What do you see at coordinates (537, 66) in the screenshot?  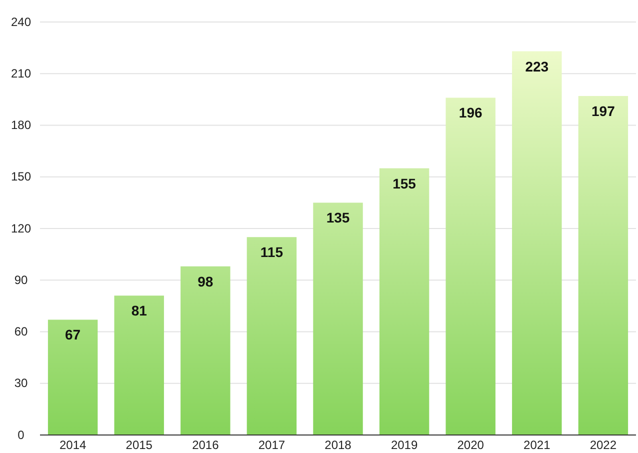 I see `data-label: 223` at bounding box center [537, 66].